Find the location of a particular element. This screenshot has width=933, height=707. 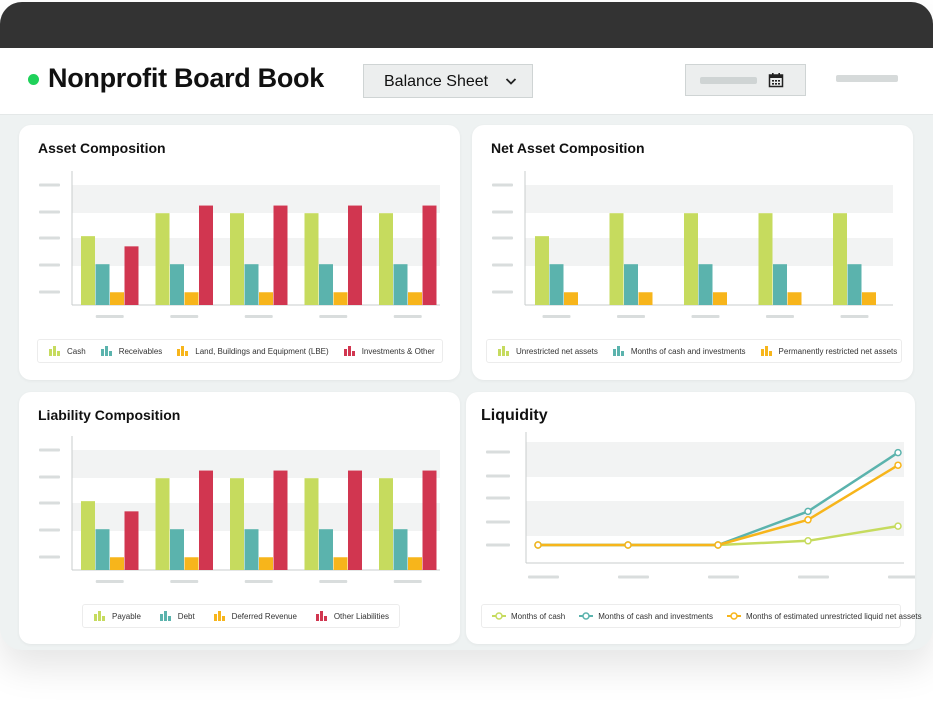

legend-label: Debt is located at coordinates (186, 616).